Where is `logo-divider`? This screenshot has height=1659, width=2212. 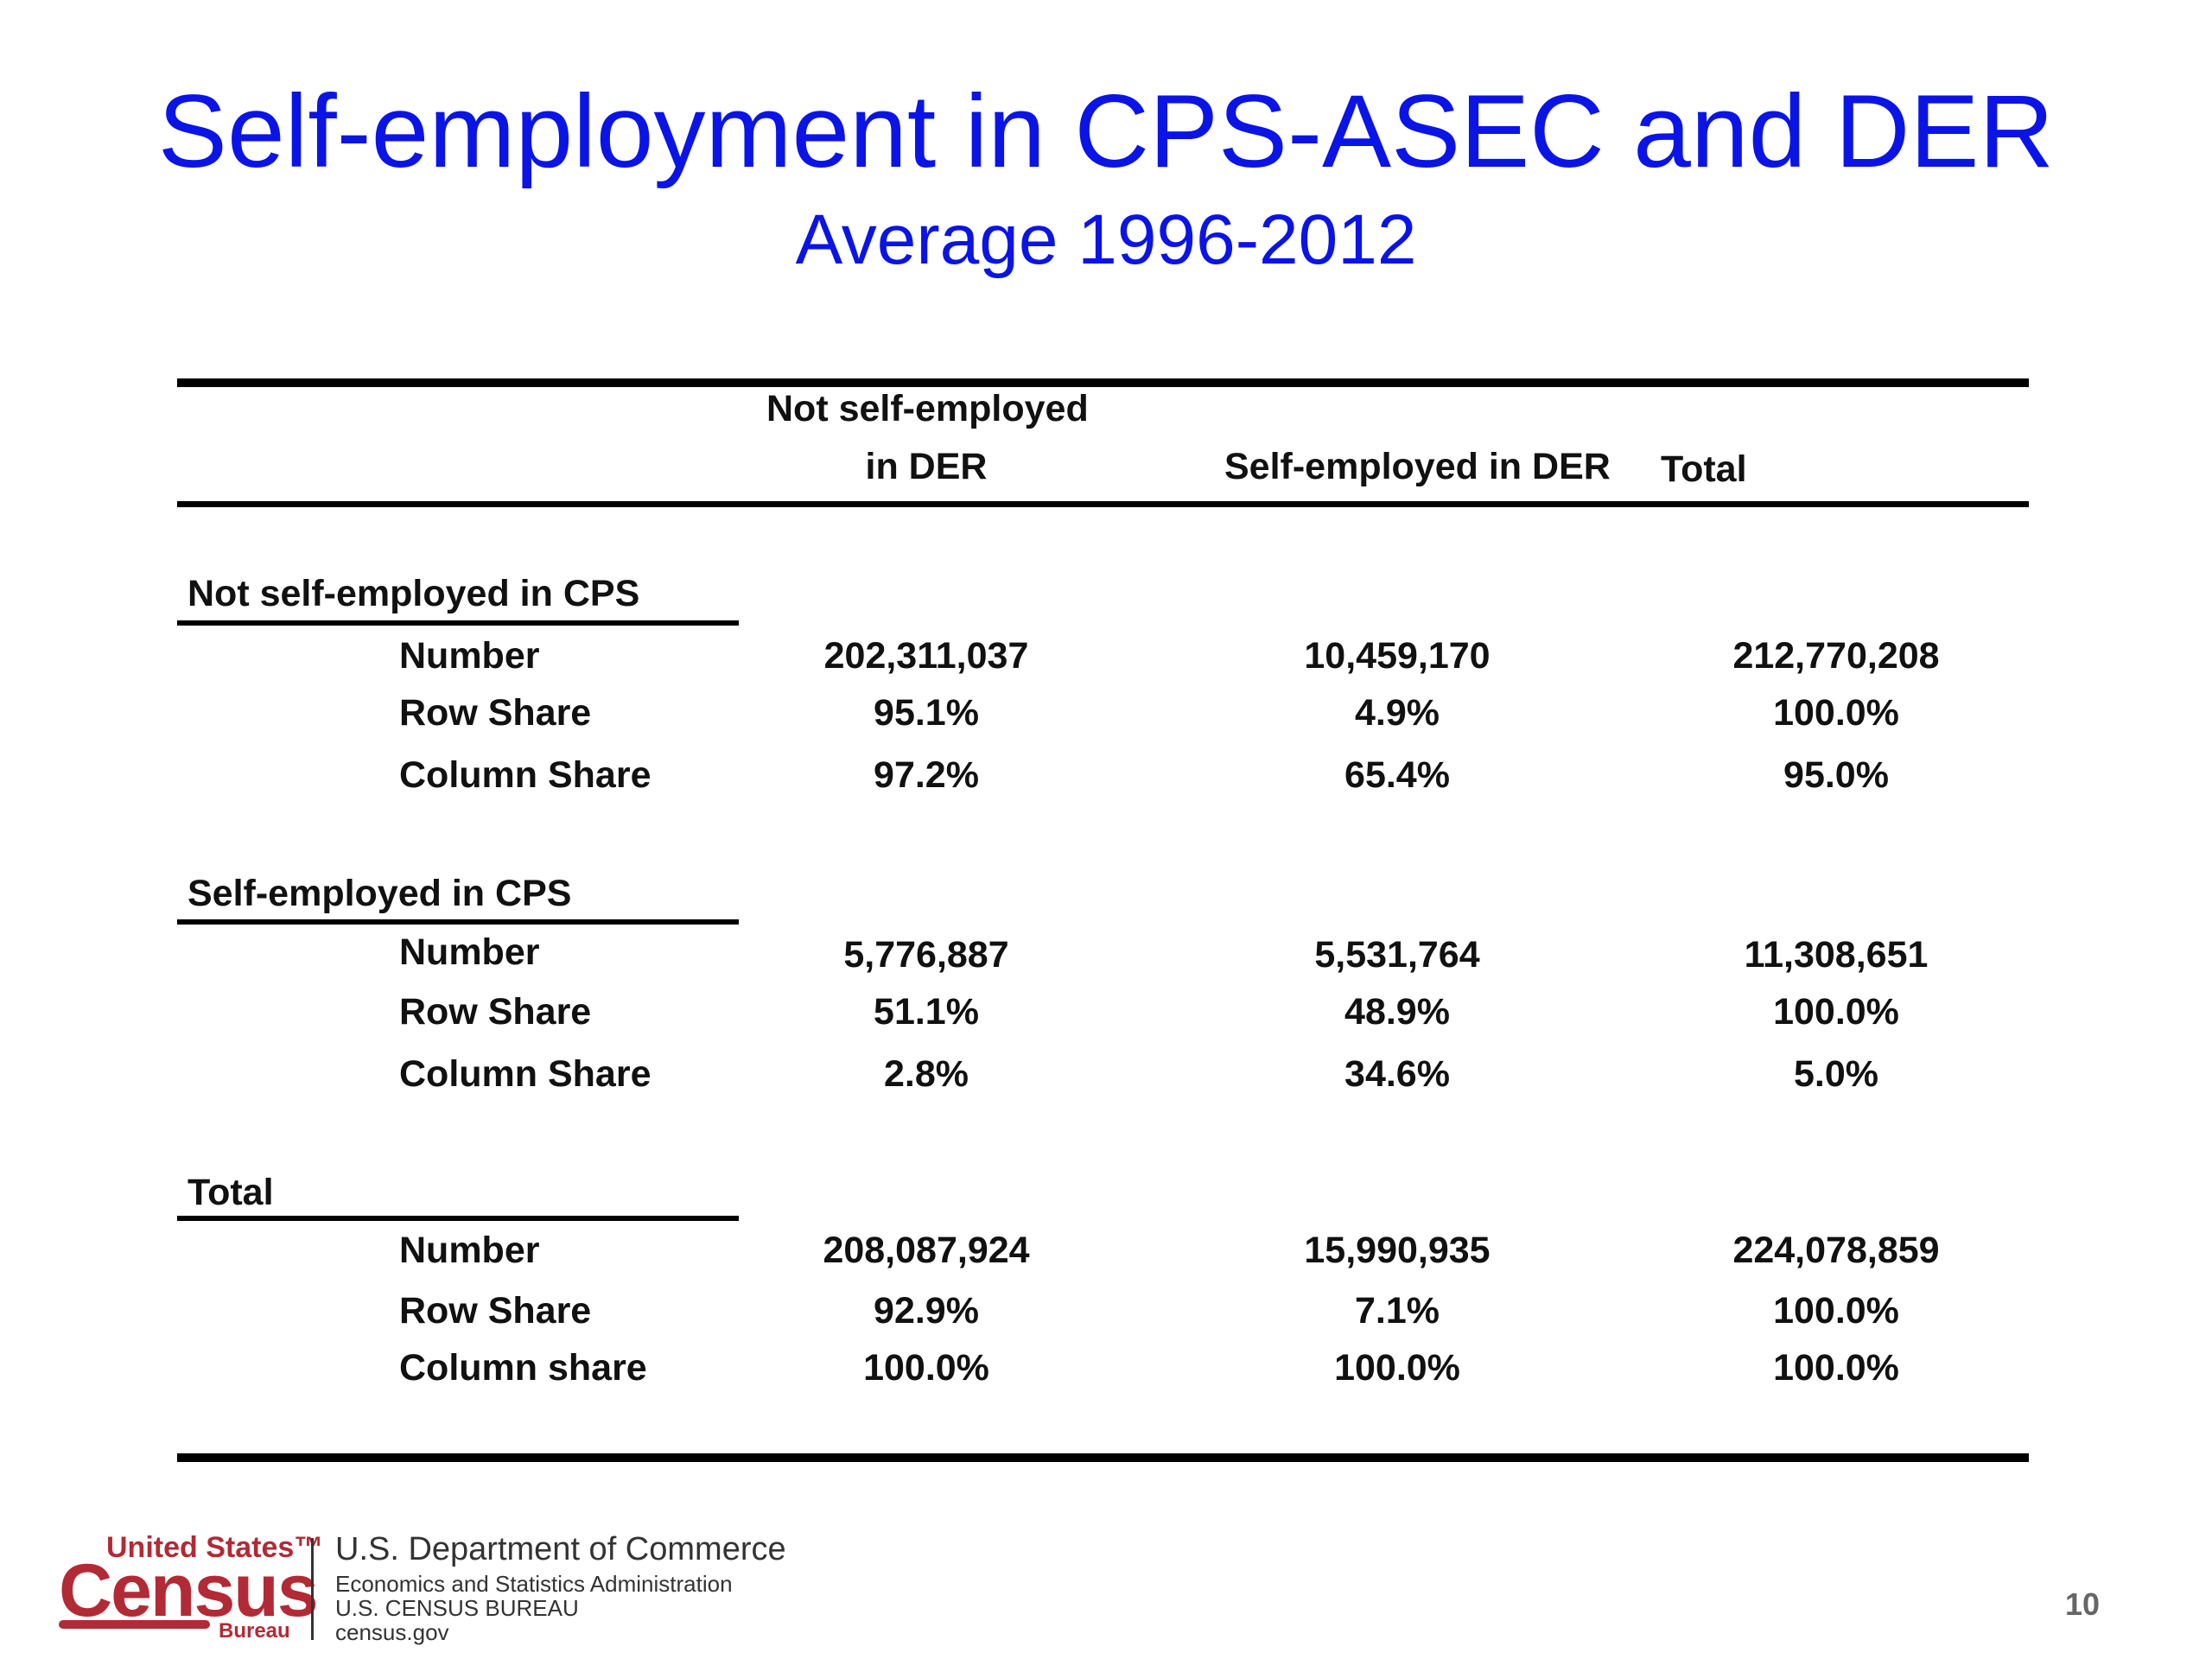
logo-divider is located at coordinates (312, 1589).